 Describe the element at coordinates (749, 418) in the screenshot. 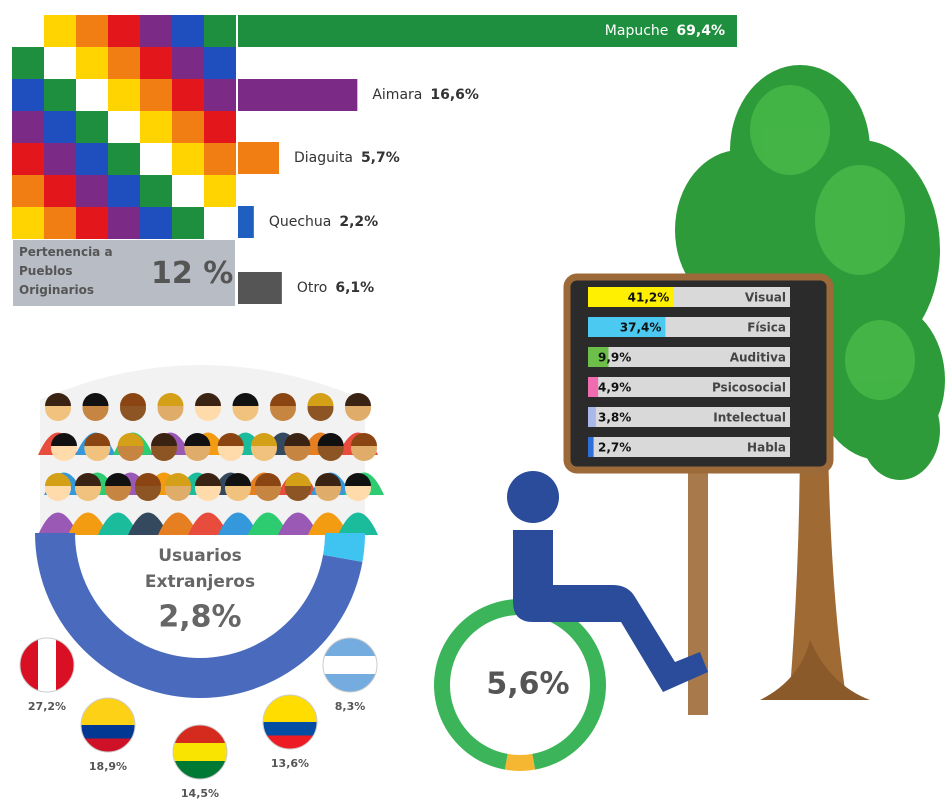

I see `category-label: Intelectual` at that location.